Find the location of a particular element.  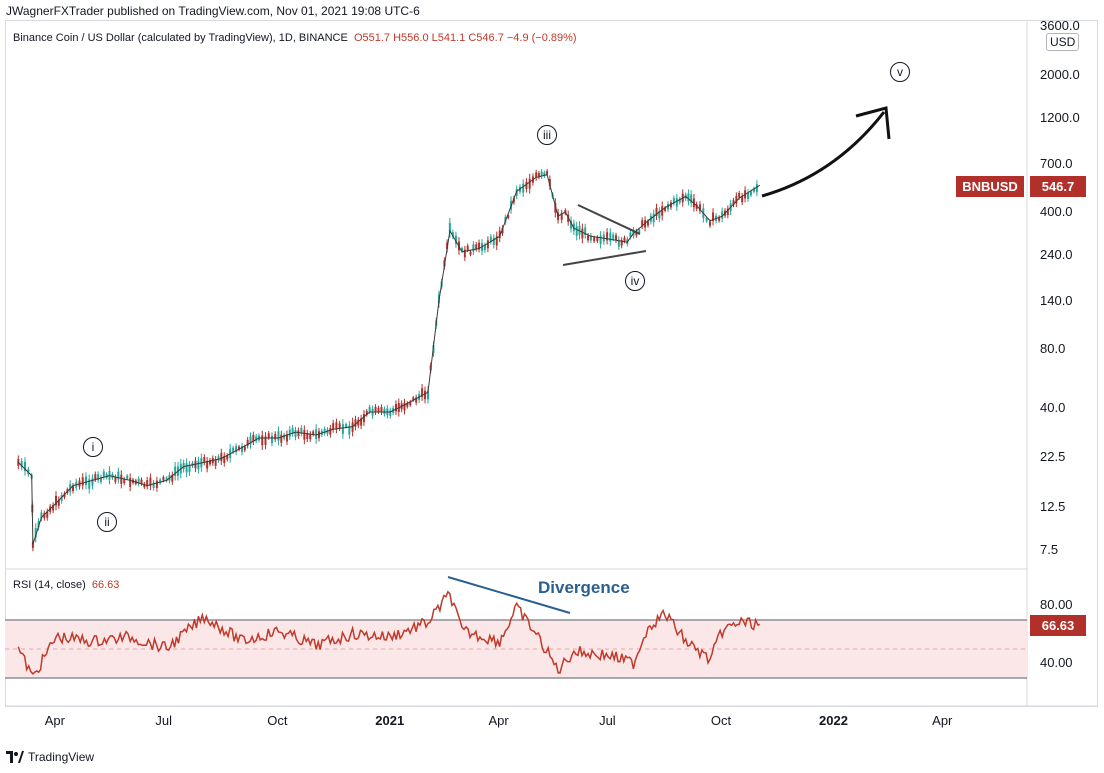

footer-brand-label: TradingView is located at coordinates (61, 757).